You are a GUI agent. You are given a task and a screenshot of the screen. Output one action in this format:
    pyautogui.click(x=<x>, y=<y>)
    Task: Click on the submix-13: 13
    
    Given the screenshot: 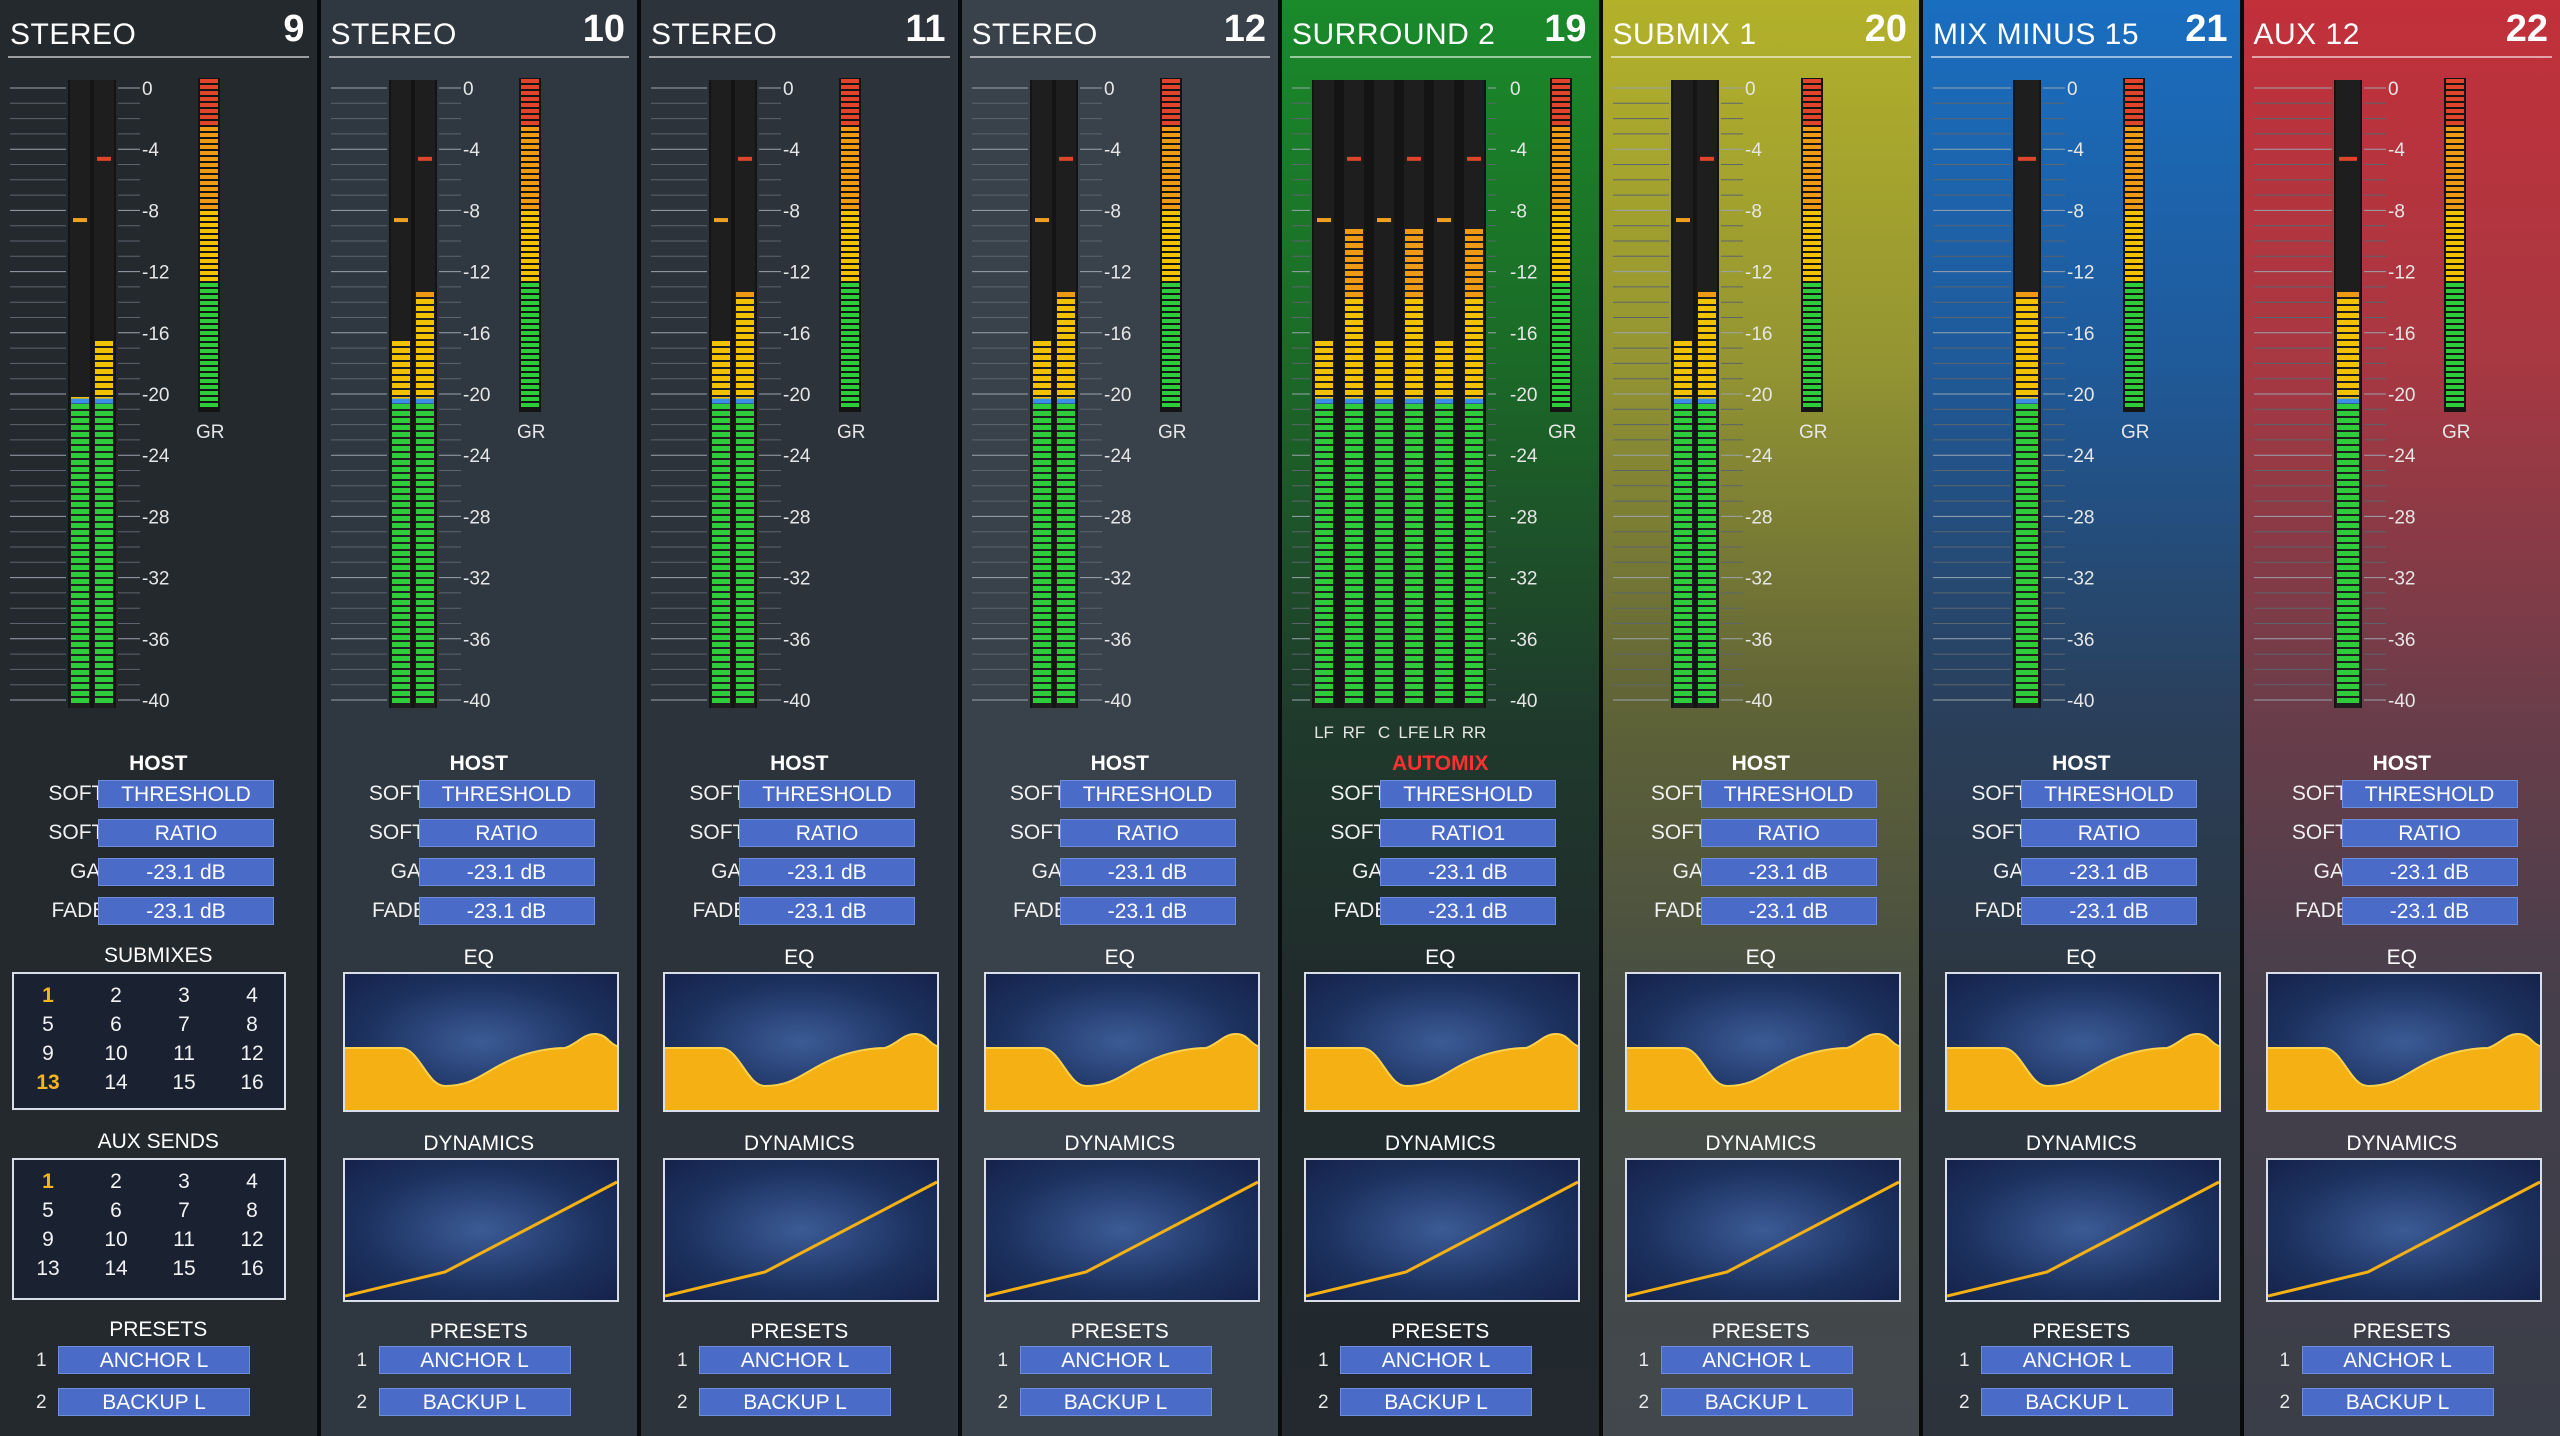 What is the action you would take?
    pyautogui.click(x=48, y=1082)
    